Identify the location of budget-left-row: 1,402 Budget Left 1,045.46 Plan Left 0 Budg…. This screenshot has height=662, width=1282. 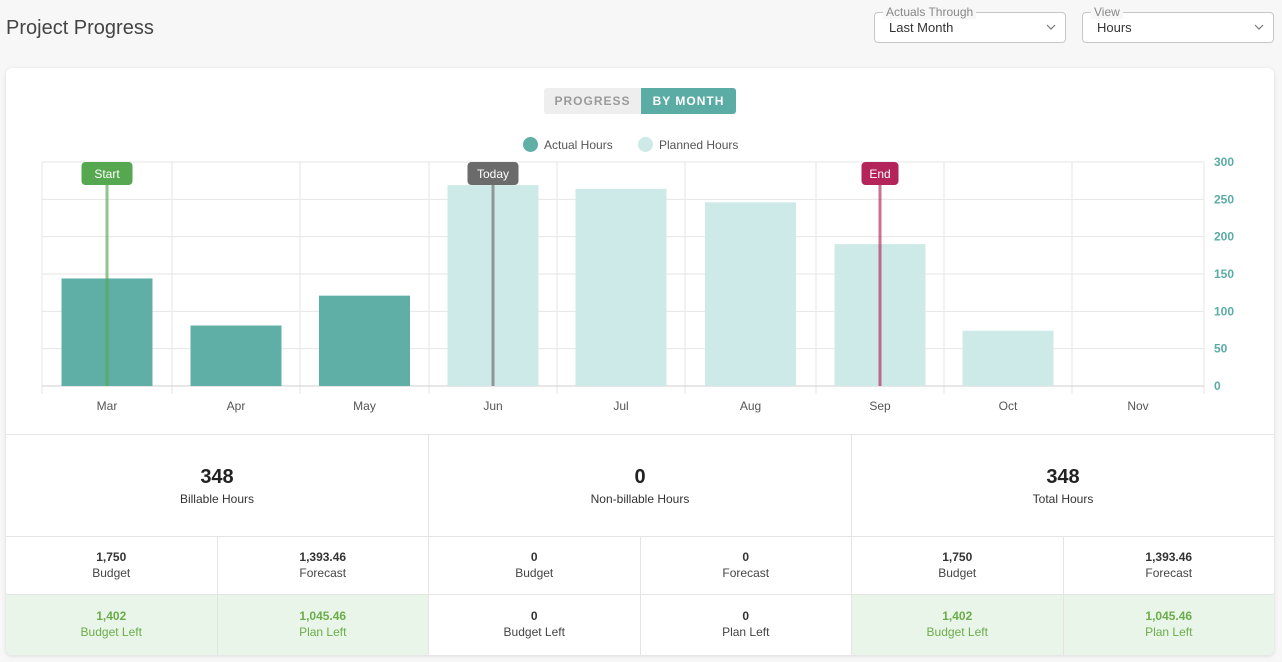
(640, 625).